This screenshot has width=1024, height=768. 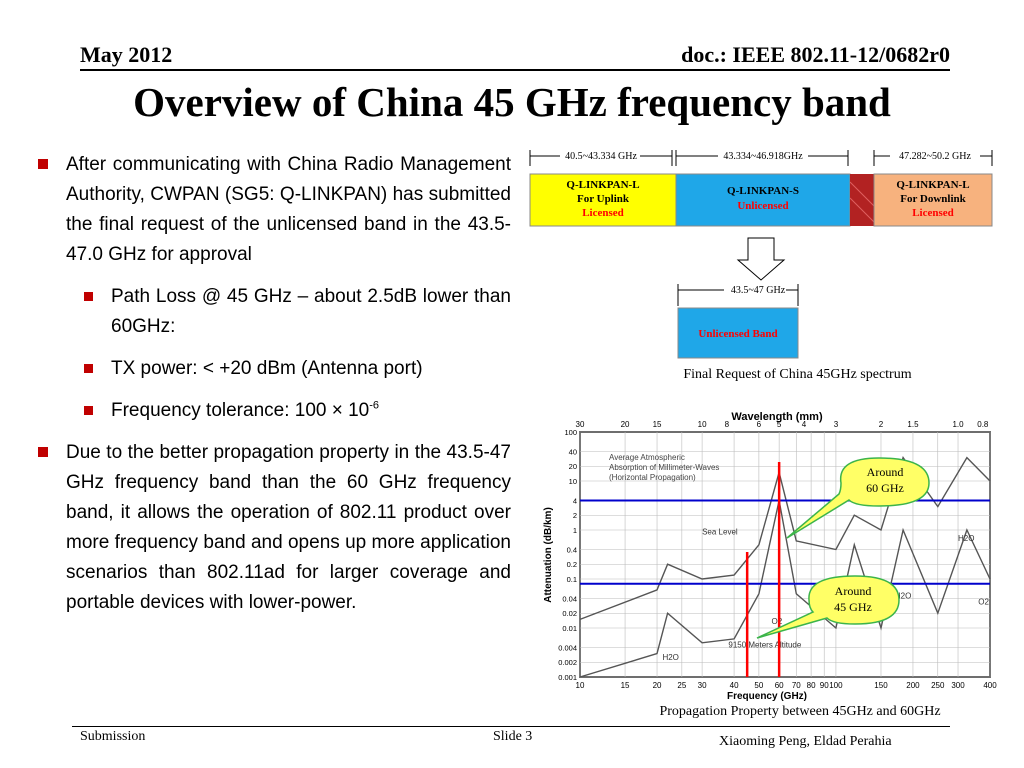 I want to click on band-downlink, so click(x=933, y=200).